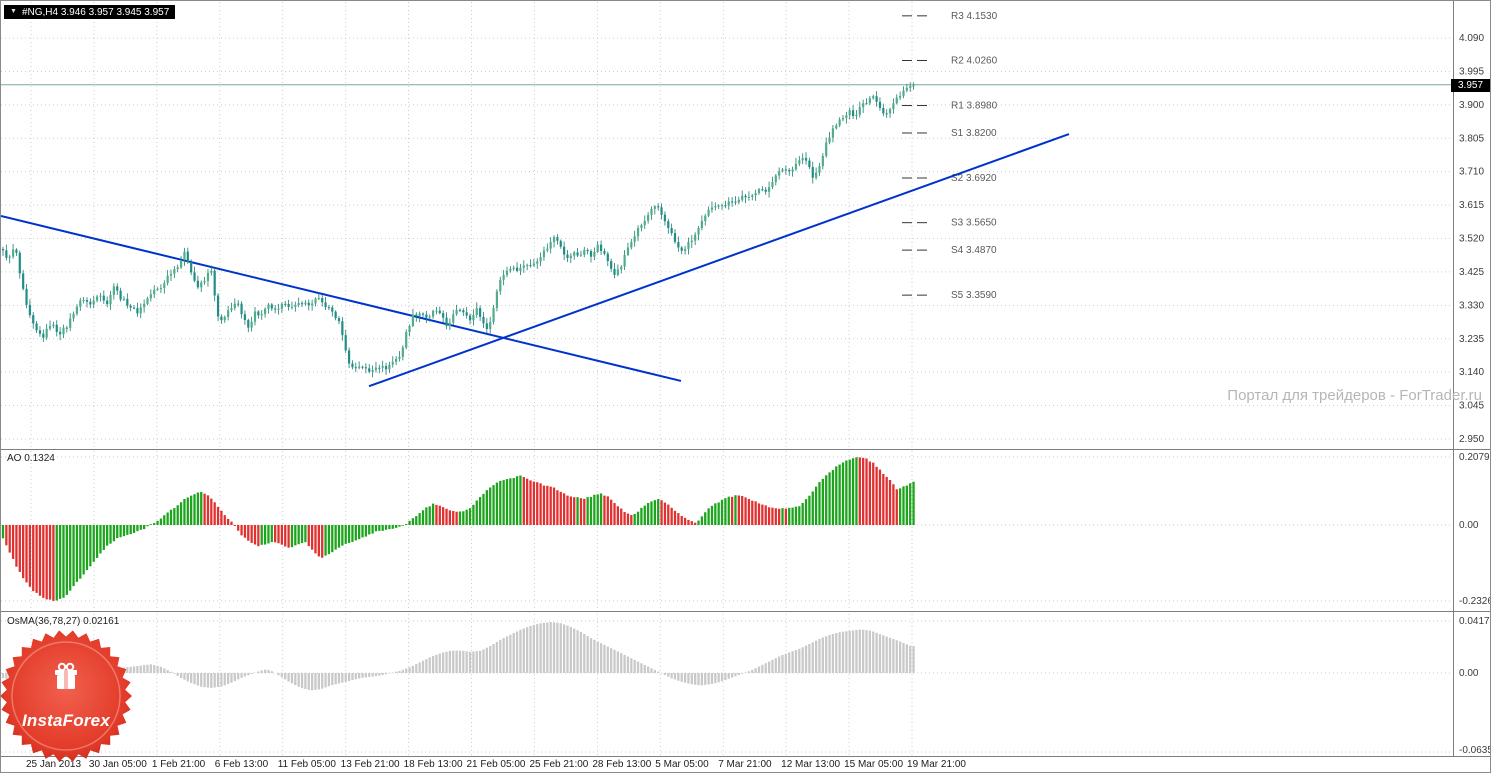 The width and height of the screenshot is (1491, 773). What do you see at coordinates (974, 250) in the screenshot?
I see `pivot-label: S4 3.4870` at bounding box center [974, 250].